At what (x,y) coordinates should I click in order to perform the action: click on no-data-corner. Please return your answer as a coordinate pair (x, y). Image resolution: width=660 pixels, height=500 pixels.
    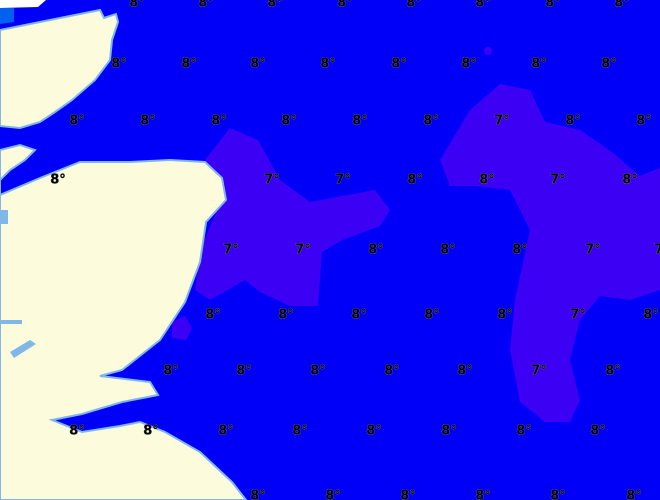
    Looking at the image, I should click on (23, 4).